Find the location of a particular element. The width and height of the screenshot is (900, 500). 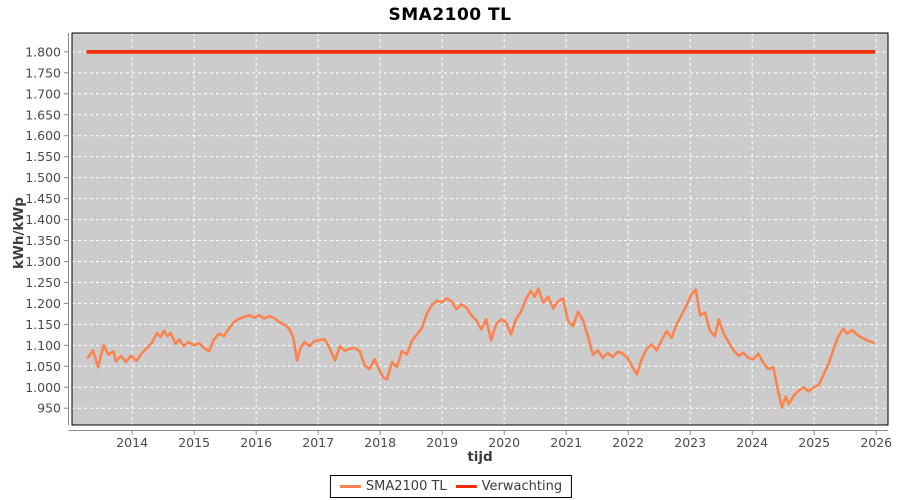

legend-label-sma2100: SMA2100 TL is located at coordinates (406, 486).